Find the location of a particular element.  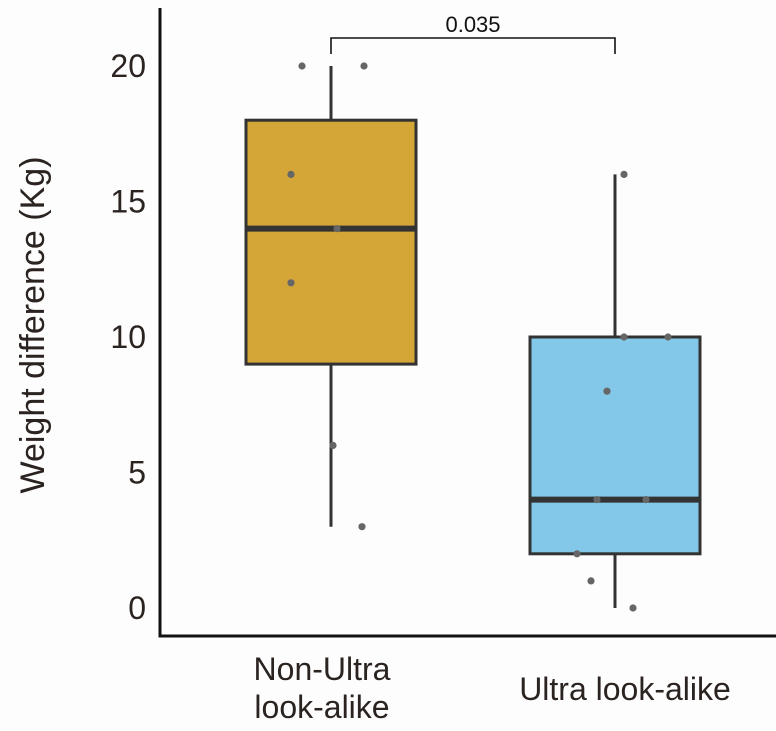

y-axis-ticks: 0 5 10 15 20 is located at coordinates (128, 337).